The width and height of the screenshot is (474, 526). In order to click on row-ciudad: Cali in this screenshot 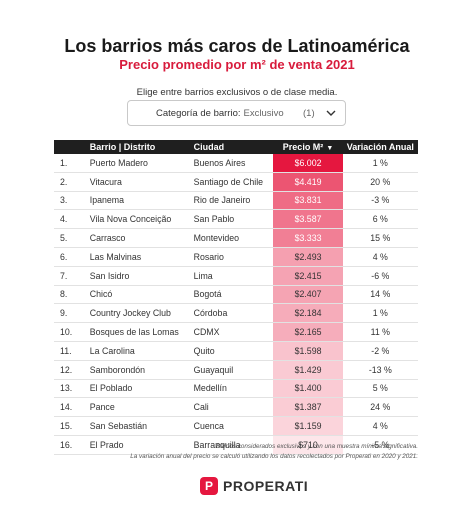, I will do `click(231, 407)`.